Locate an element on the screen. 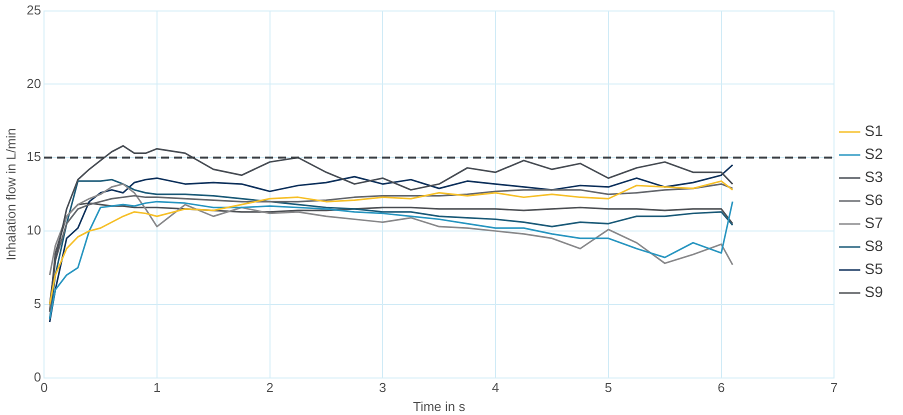  x-tick-label: 1 is located at coordinates (157, 388).